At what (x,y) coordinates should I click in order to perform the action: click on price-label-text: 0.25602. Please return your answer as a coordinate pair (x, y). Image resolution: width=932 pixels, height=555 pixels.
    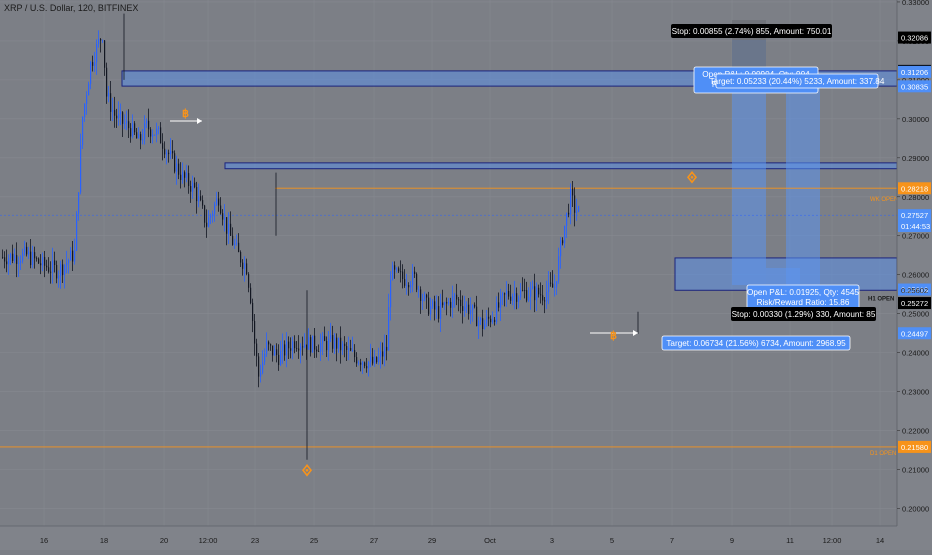
    Looking at the image, I should click on (914, 290).